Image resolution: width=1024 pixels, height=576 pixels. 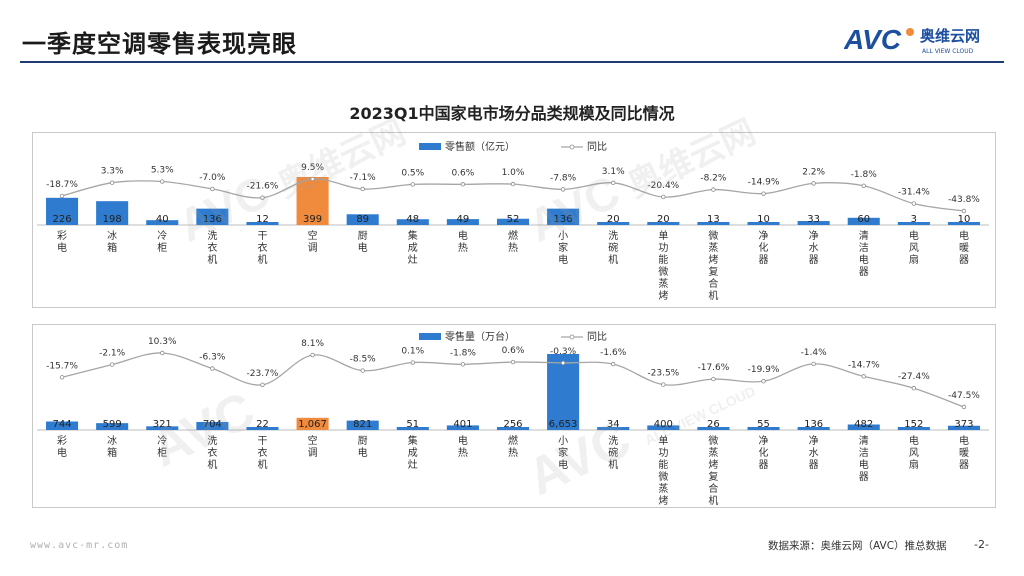 What do you see at coordinates (430, 336) in the screenshot?
I see `legend-swatch-bar` at bounding box center [430, 336].